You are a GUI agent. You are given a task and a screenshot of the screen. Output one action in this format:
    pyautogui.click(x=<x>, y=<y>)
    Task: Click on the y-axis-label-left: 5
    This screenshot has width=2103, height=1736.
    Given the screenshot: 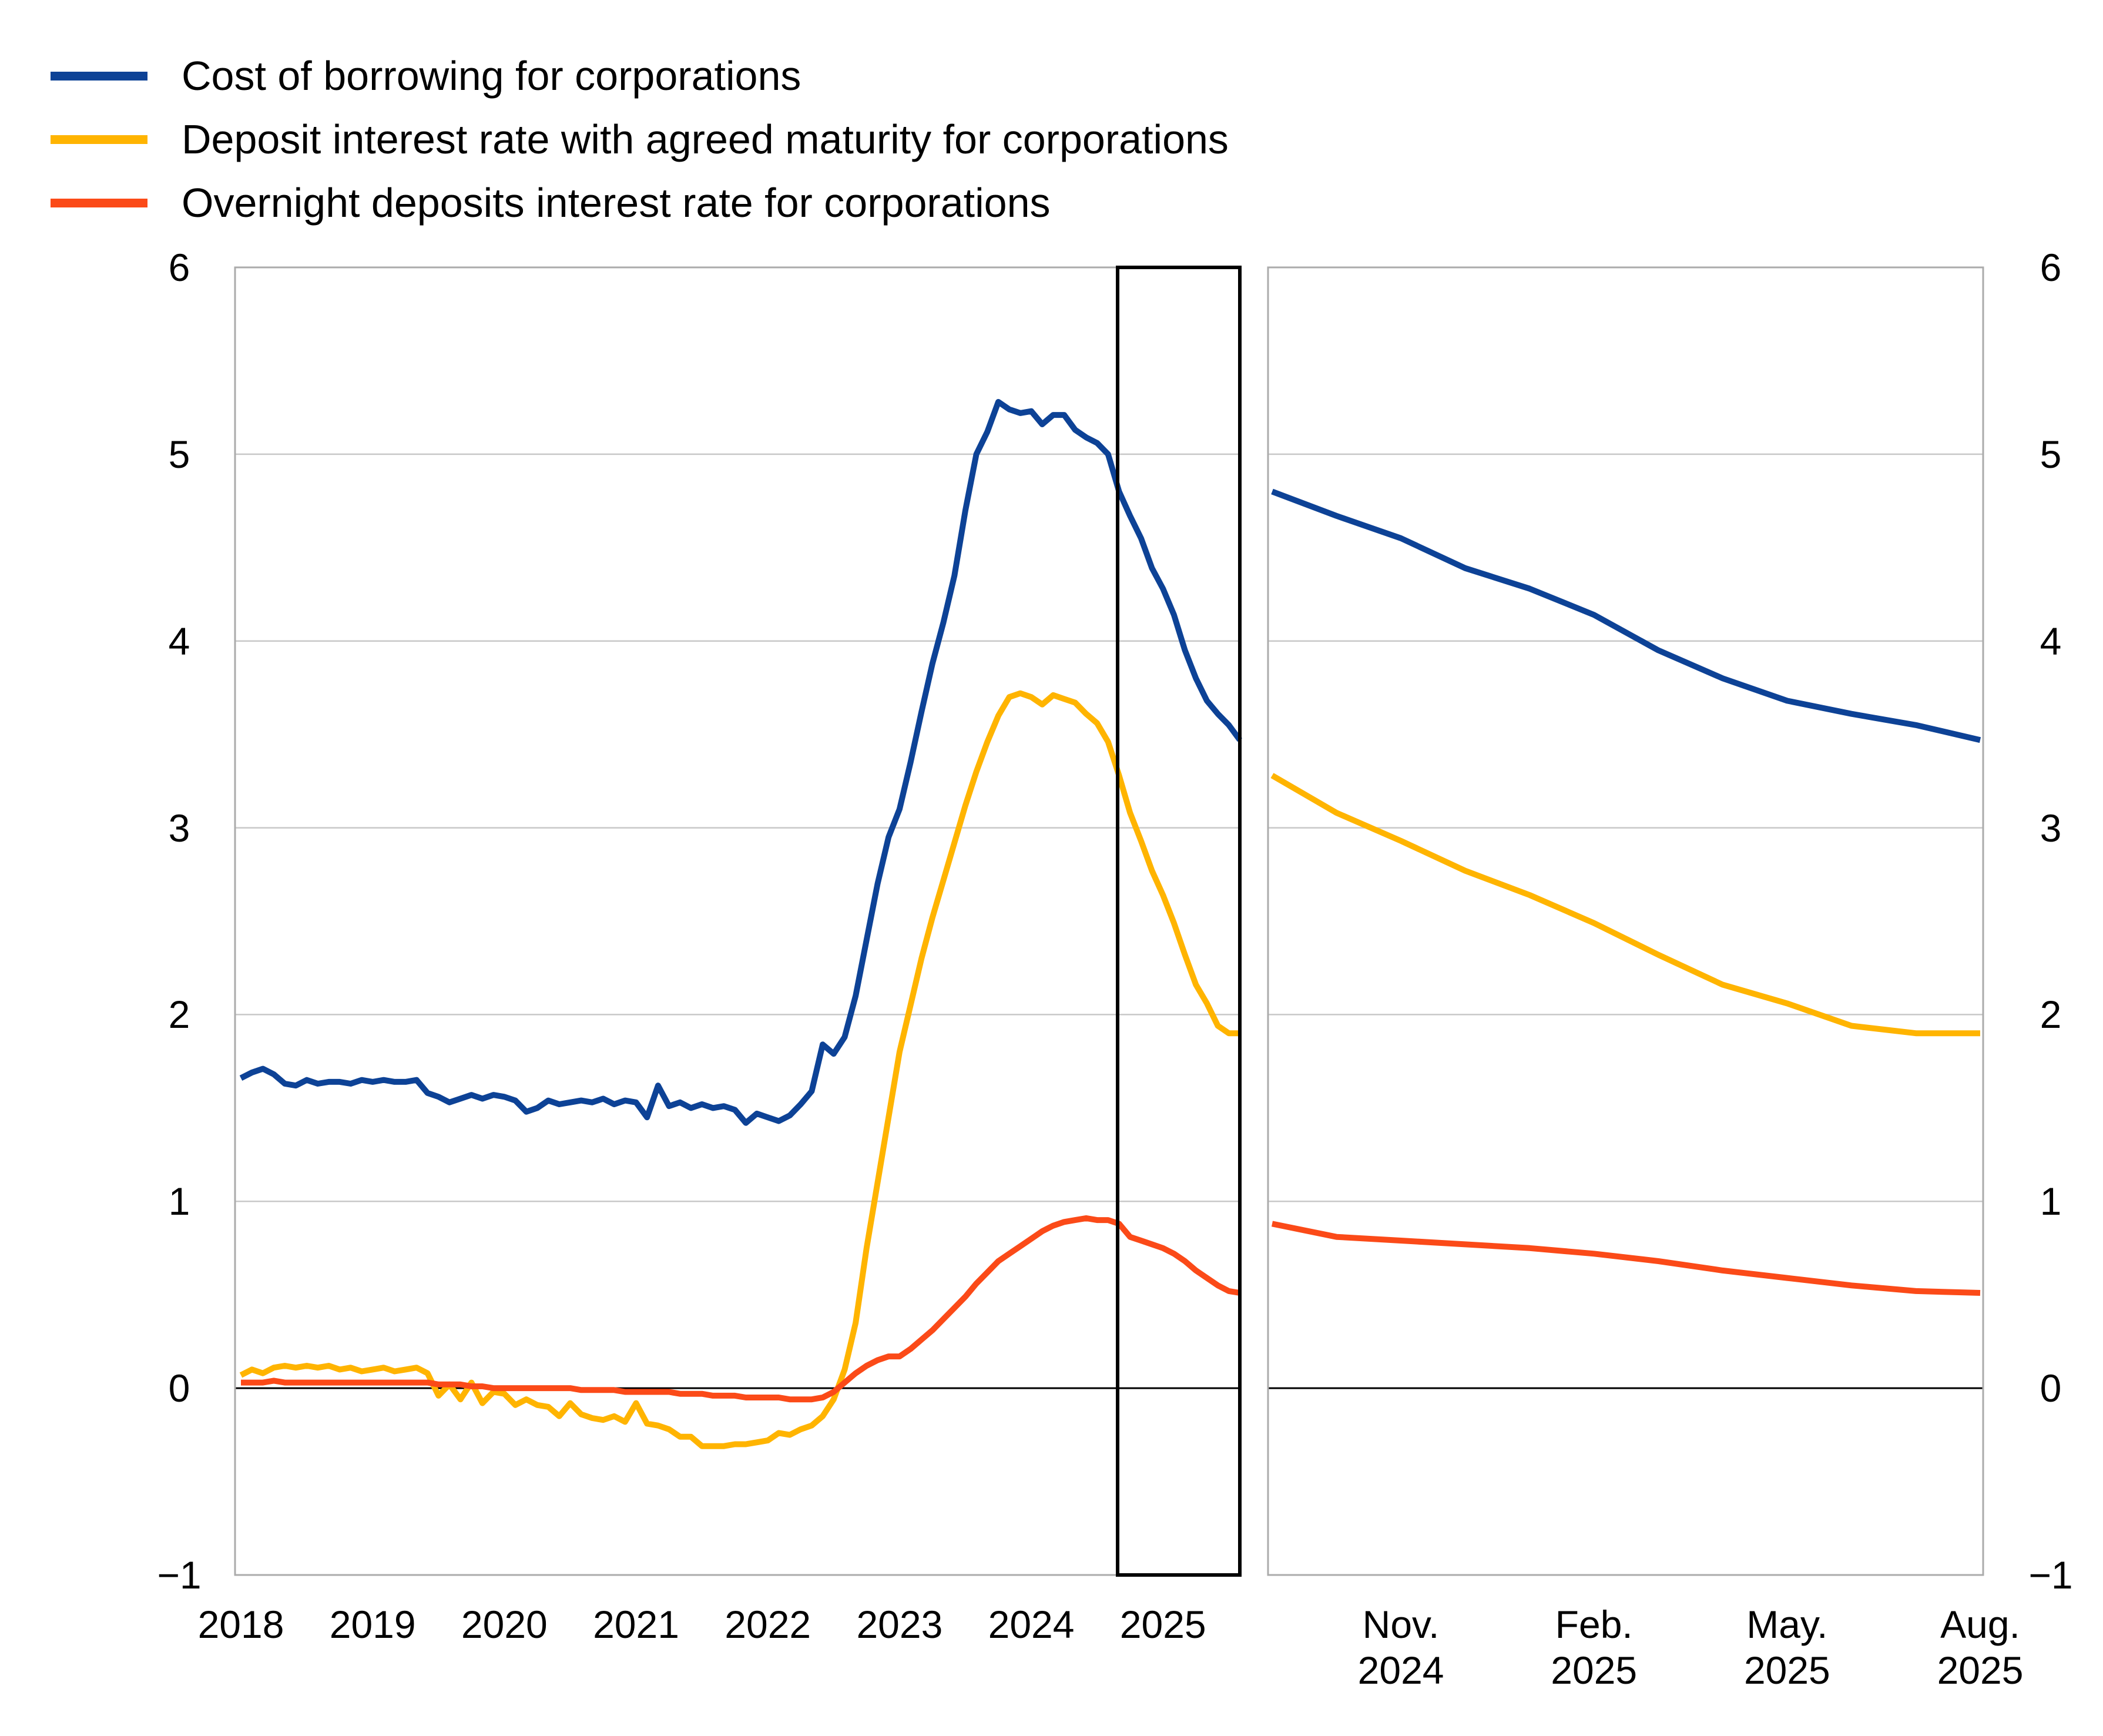 What is the action you would take?
    pyautogui.click(x=179, y=454)
    